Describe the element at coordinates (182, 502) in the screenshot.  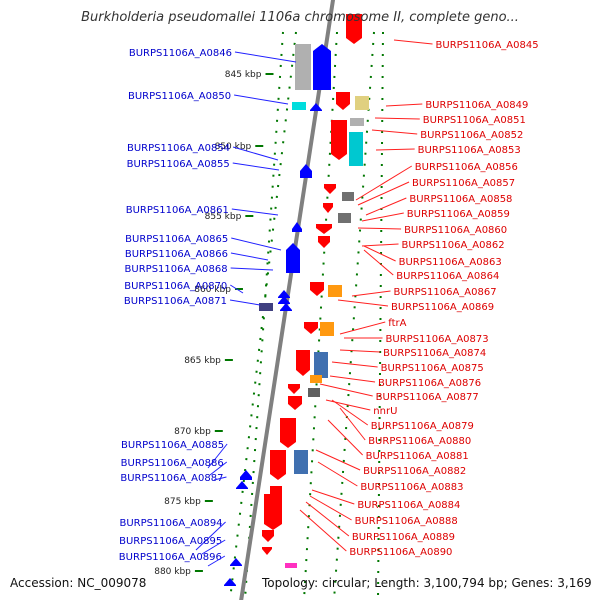
I see `kbp-tick-label: 875 kbp` at that location.